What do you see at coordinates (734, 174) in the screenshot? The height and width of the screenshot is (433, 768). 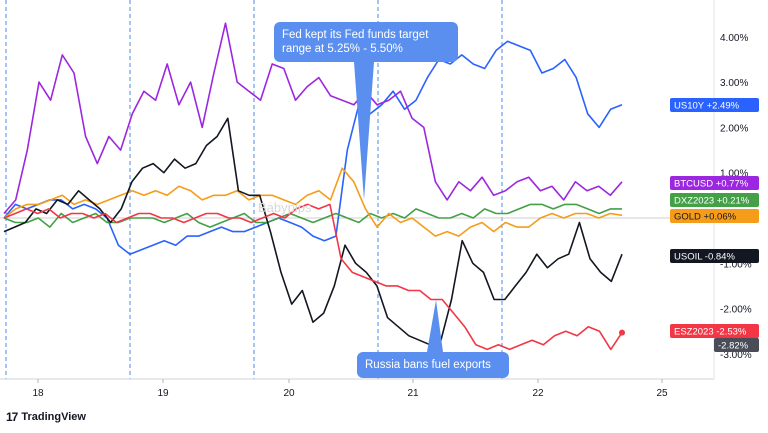 I see `y-tick-label: 1.00%` at bounding box center [734, 174].